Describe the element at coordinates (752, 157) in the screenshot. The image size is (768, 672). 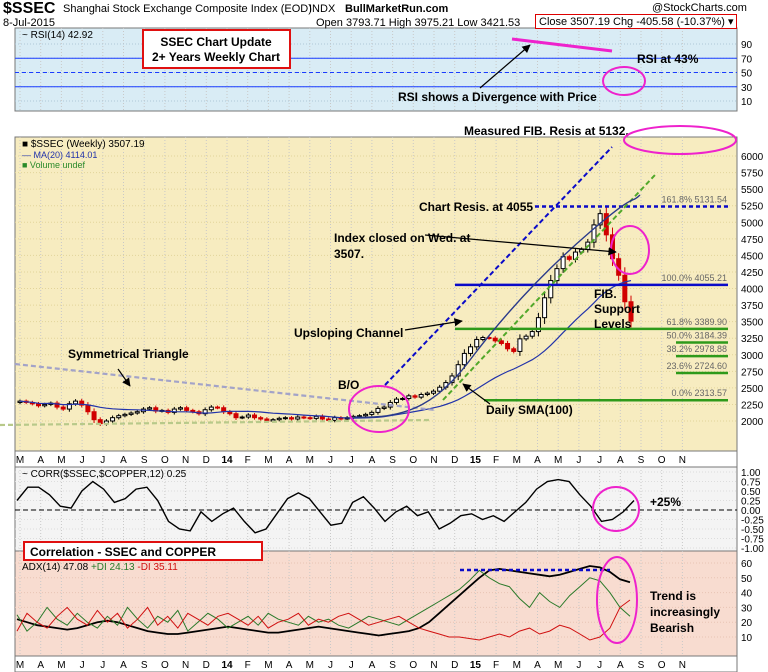
I see `price-tick-label: 6000` at that location.